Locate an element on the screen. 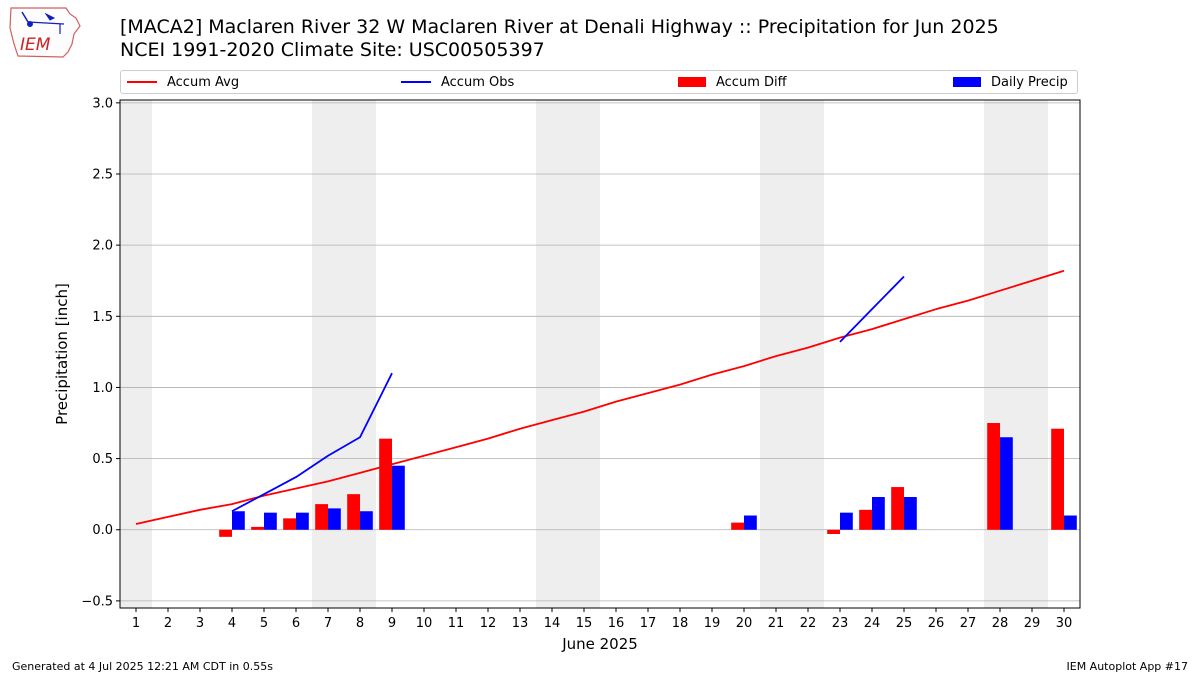 Image resolution: width=1200 pixels, height=675 pixels. x-tick-label: 30 is located at coordinates (1064, 623).